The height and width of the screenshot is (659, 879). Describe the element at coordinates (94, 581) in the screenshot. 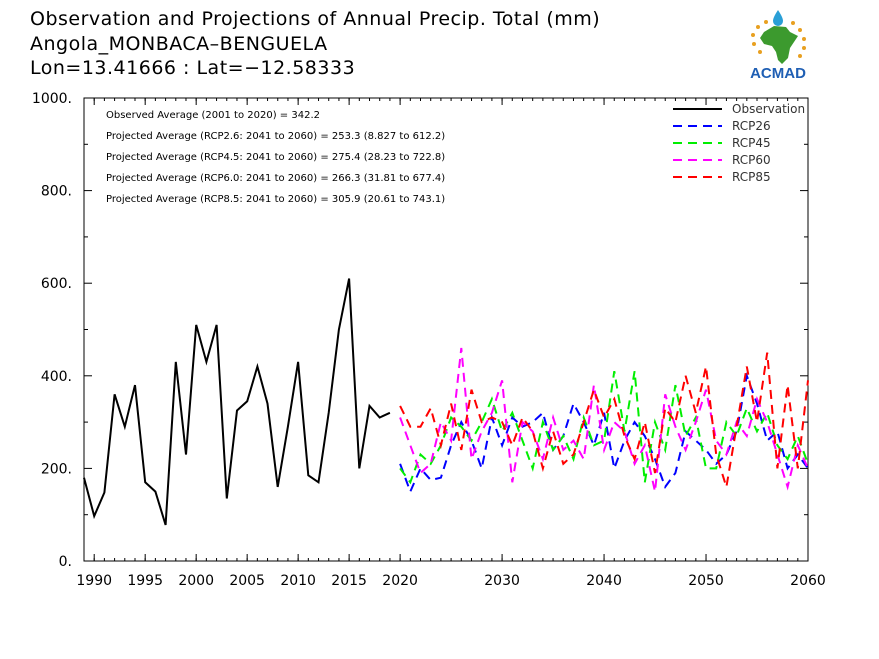

I see `x-tick-label: 1990` at that location.